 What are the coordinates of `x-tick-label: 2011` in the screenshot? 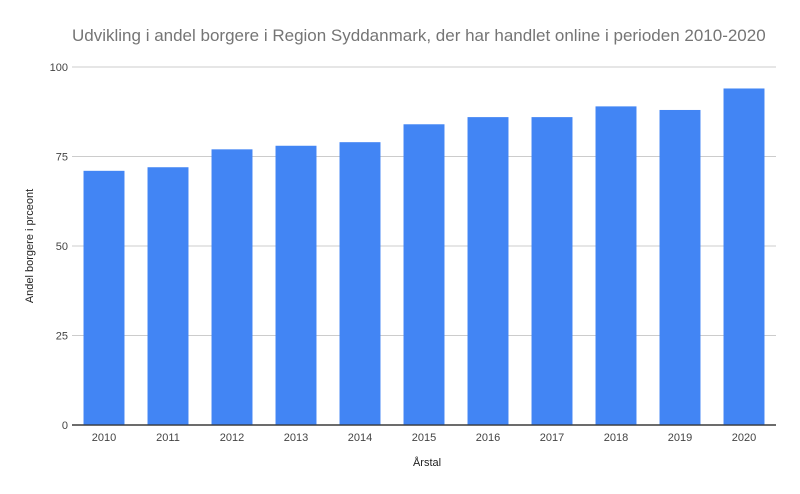 It's located at (168, 438).